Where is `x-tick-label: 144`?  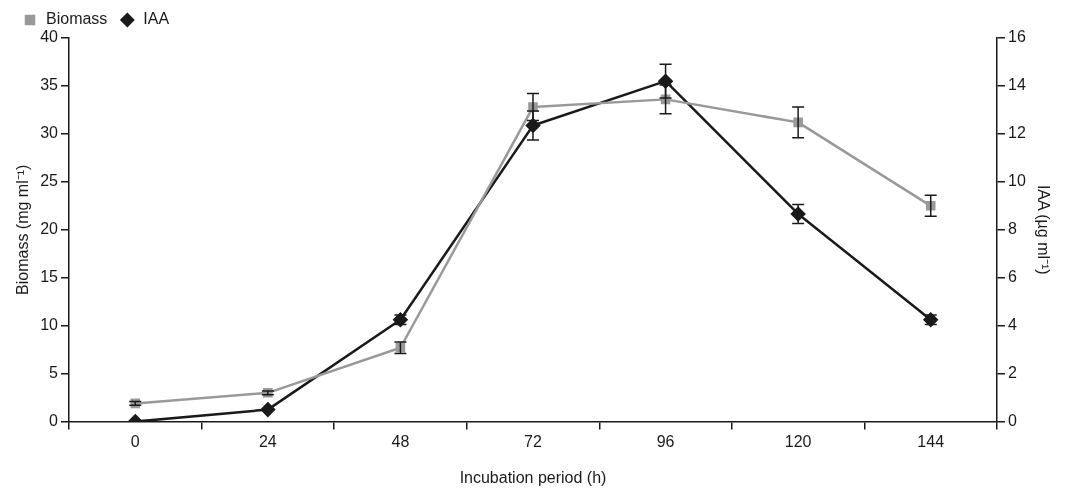 x-tick-label: 144 is located at coordinates (931, 441).